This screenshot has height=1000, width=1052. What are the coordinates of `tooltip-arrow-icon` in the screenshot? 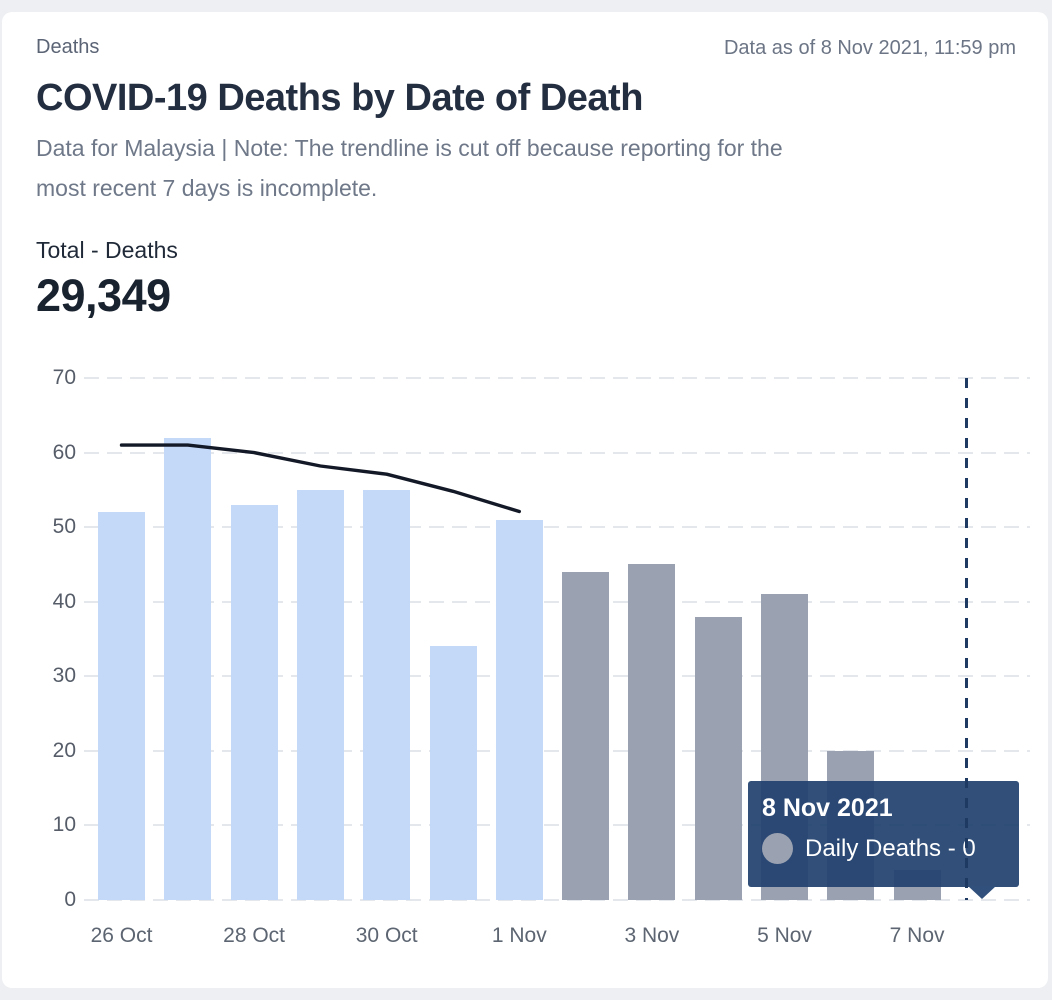 It's located at (982, 892).